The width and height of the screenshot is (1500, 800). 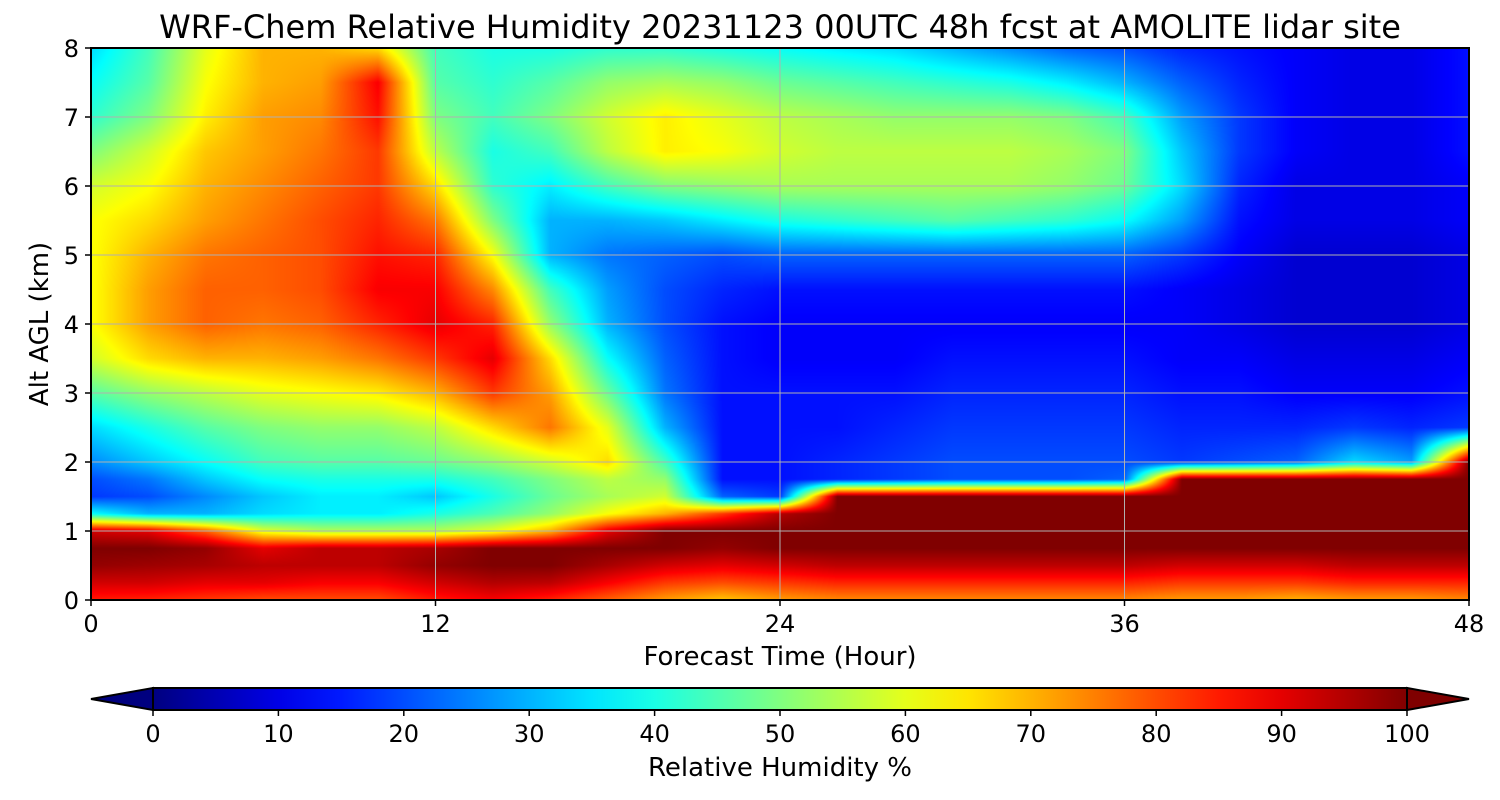 I want to click on y-tick-label: 5, so click(x=71, y=256).